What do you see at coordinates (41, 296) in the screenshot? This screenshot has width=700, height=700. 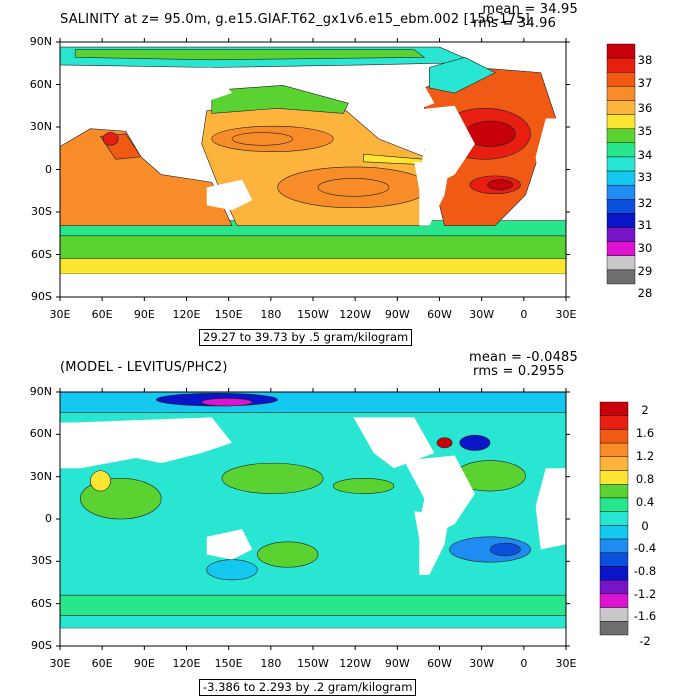 I see `y-tick-label: 90S` at bounding box center [41, 296].